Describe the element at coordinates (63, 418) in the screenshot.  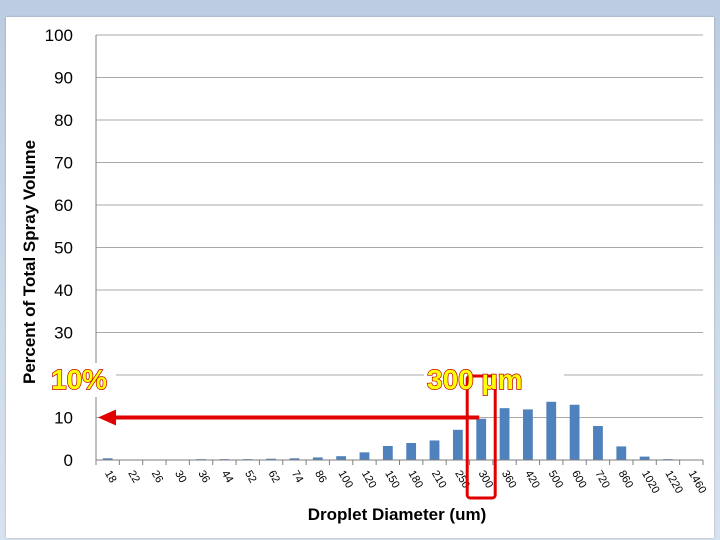
I see `y-tick-label: 10` at that location.